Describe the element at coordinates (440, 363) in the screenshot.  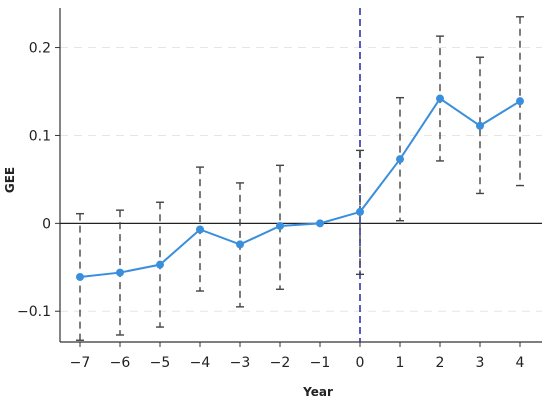
I see `x-tick-label-9: 2` at that location.